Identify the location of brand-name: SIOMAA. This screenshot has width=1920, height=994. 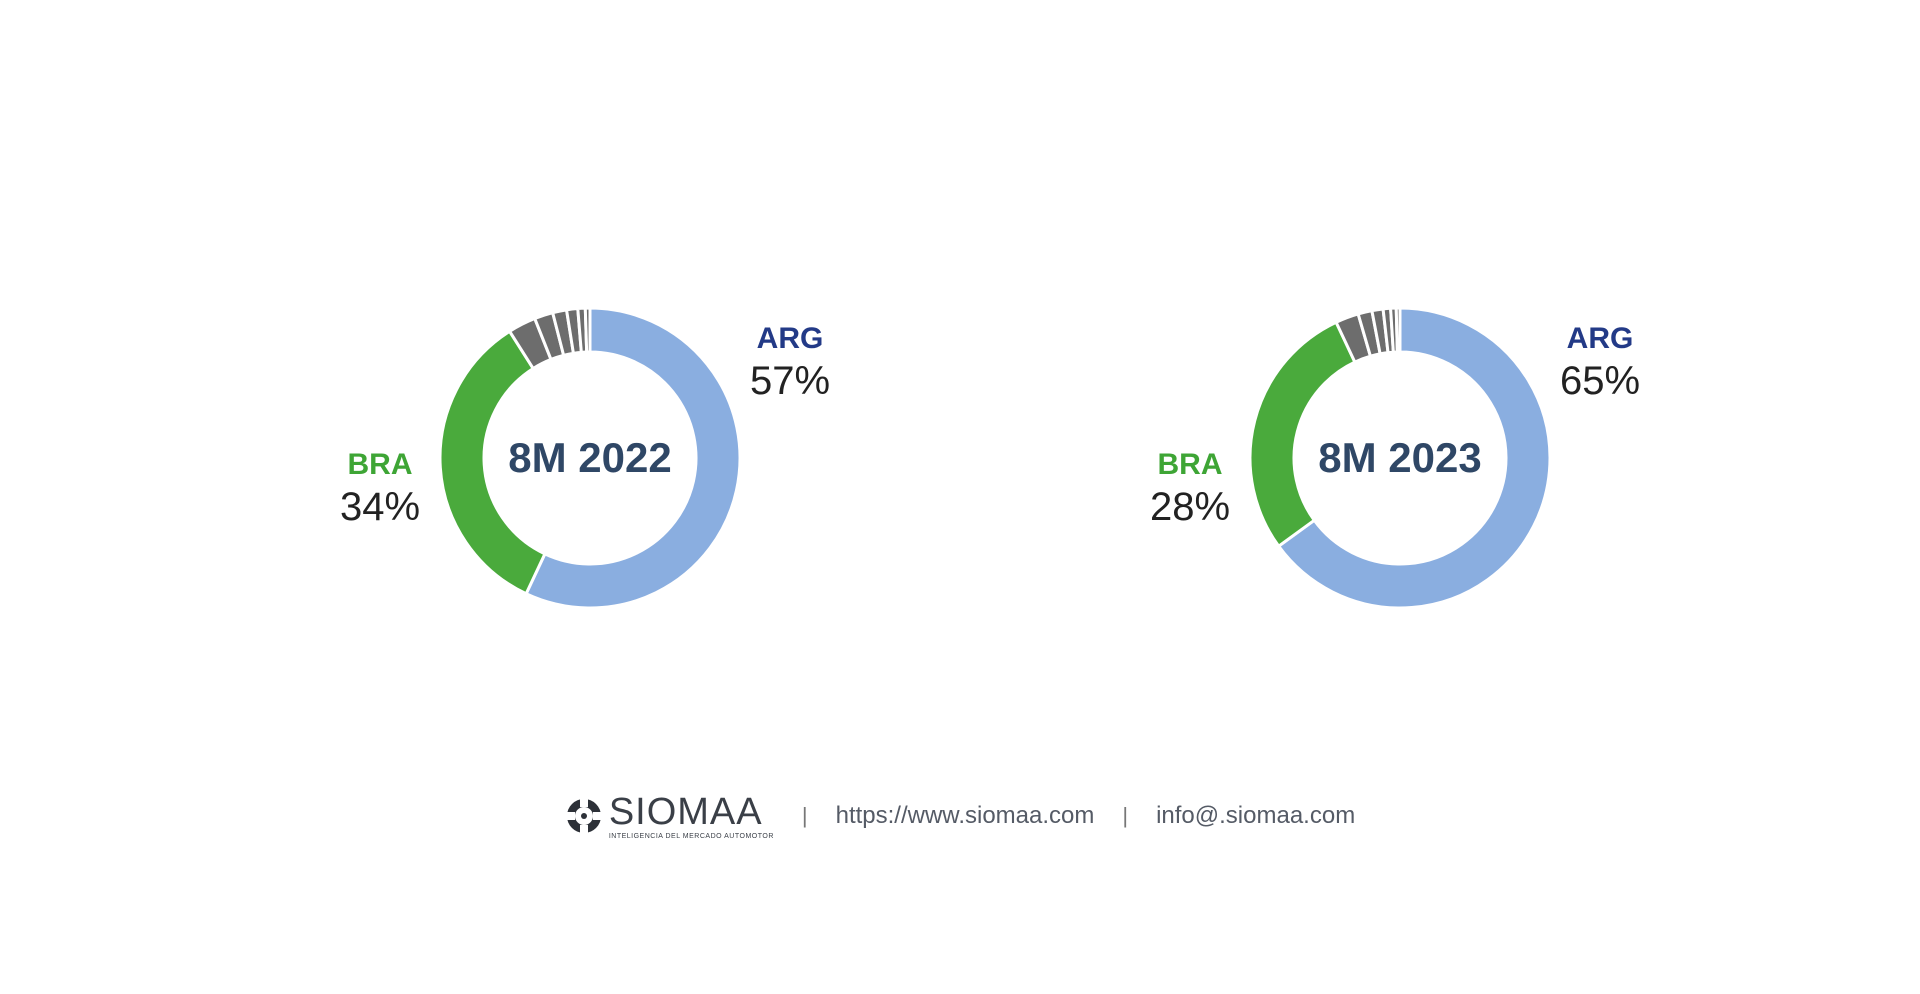
(685, 811).